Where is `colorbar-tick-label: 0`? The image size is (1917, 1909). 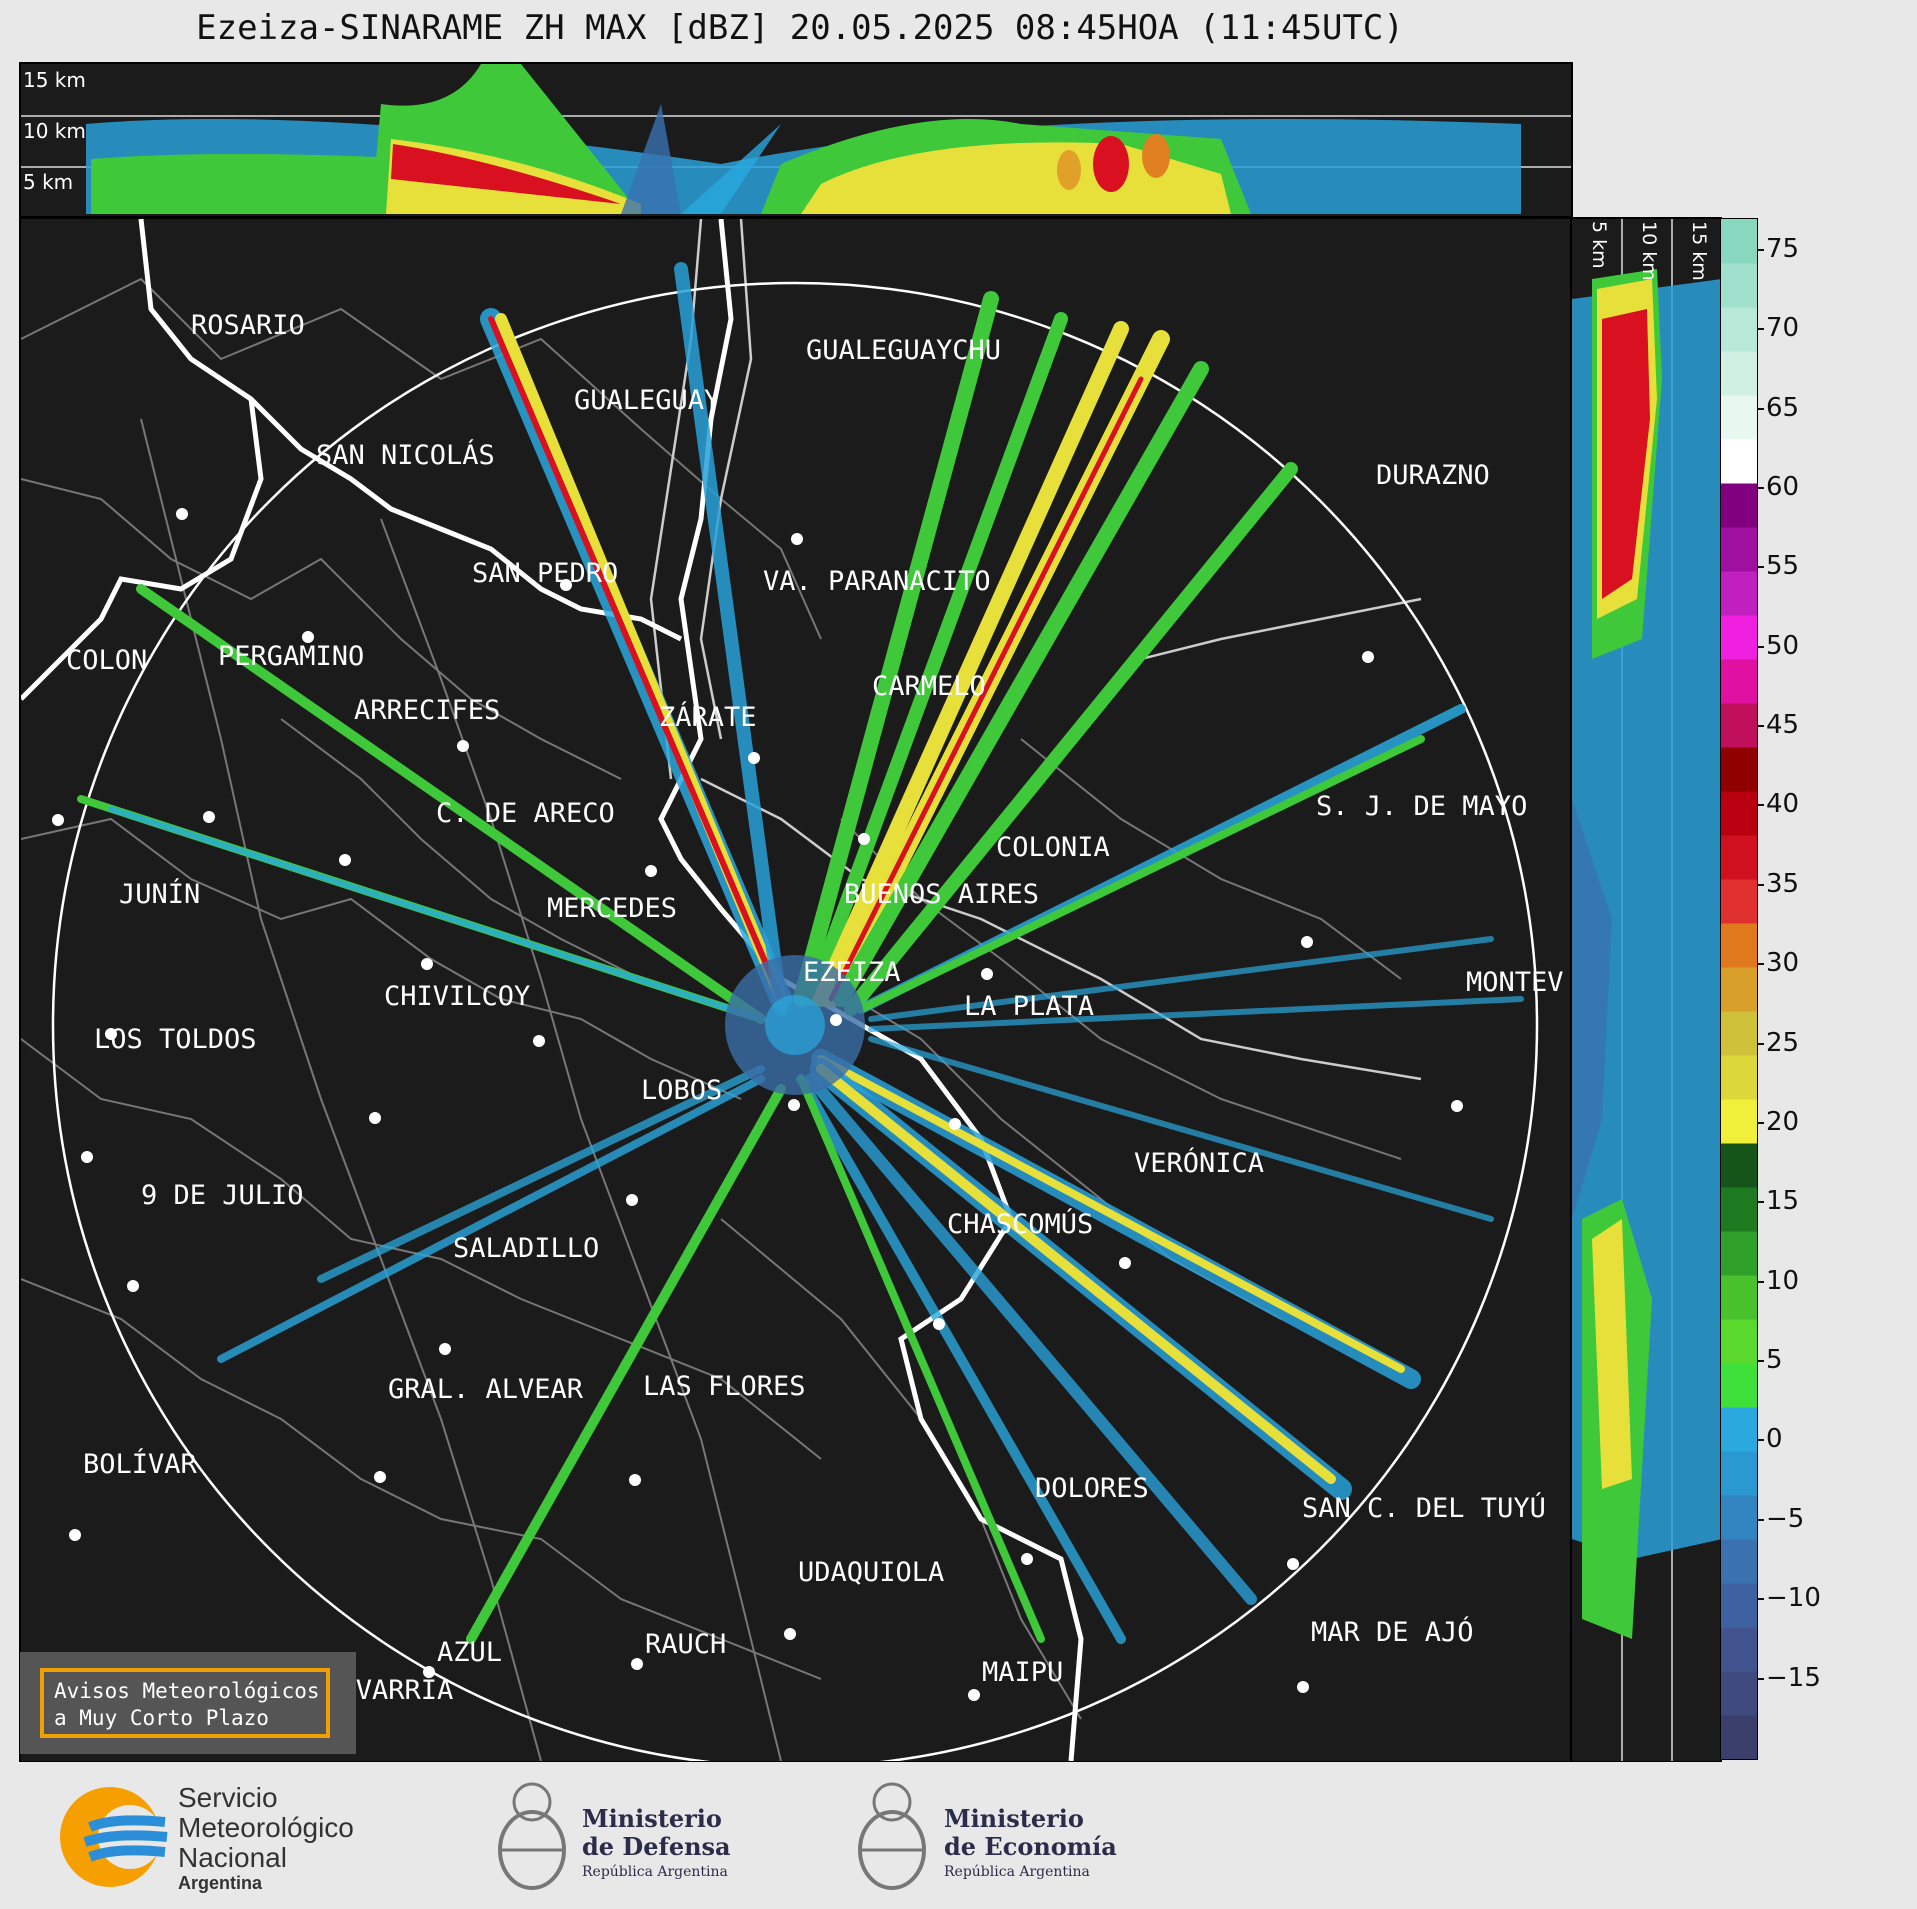 colorbar-tick-label: 0 is located at coordinates (1774, 1439).